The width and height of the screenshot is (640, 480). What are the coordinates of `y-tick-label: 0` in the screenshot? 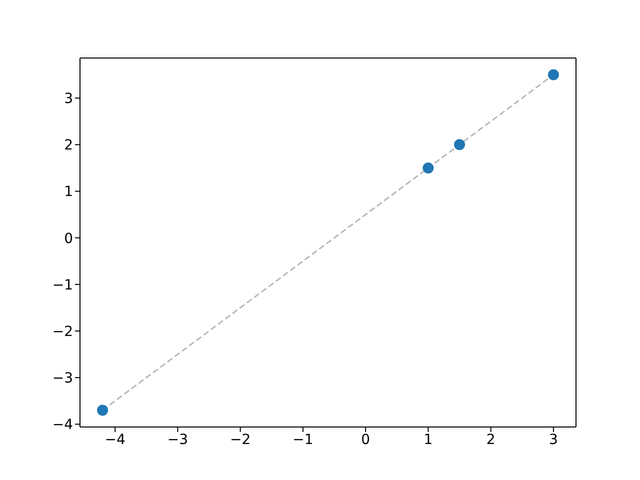 It's located at (68, 238).